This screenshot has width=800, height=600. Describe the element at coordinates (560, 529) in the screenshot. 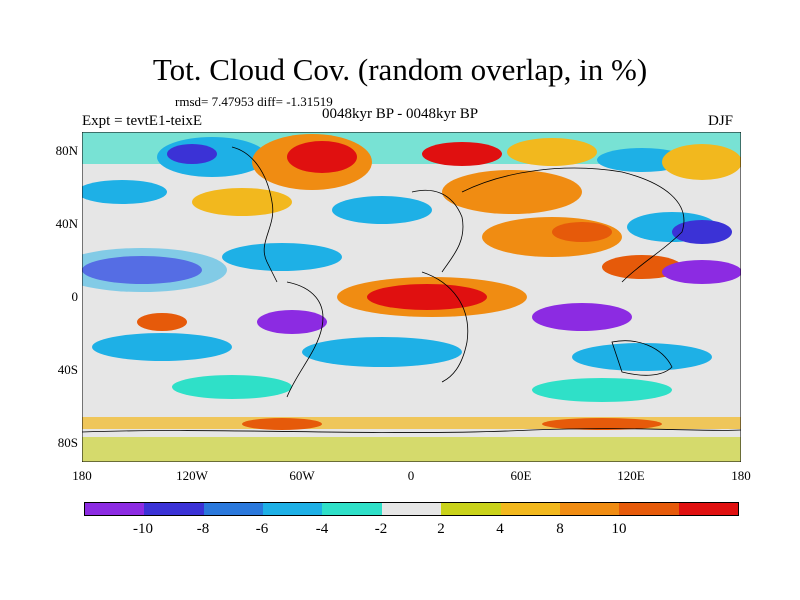

I see `colorbar-label: 8` at that location.